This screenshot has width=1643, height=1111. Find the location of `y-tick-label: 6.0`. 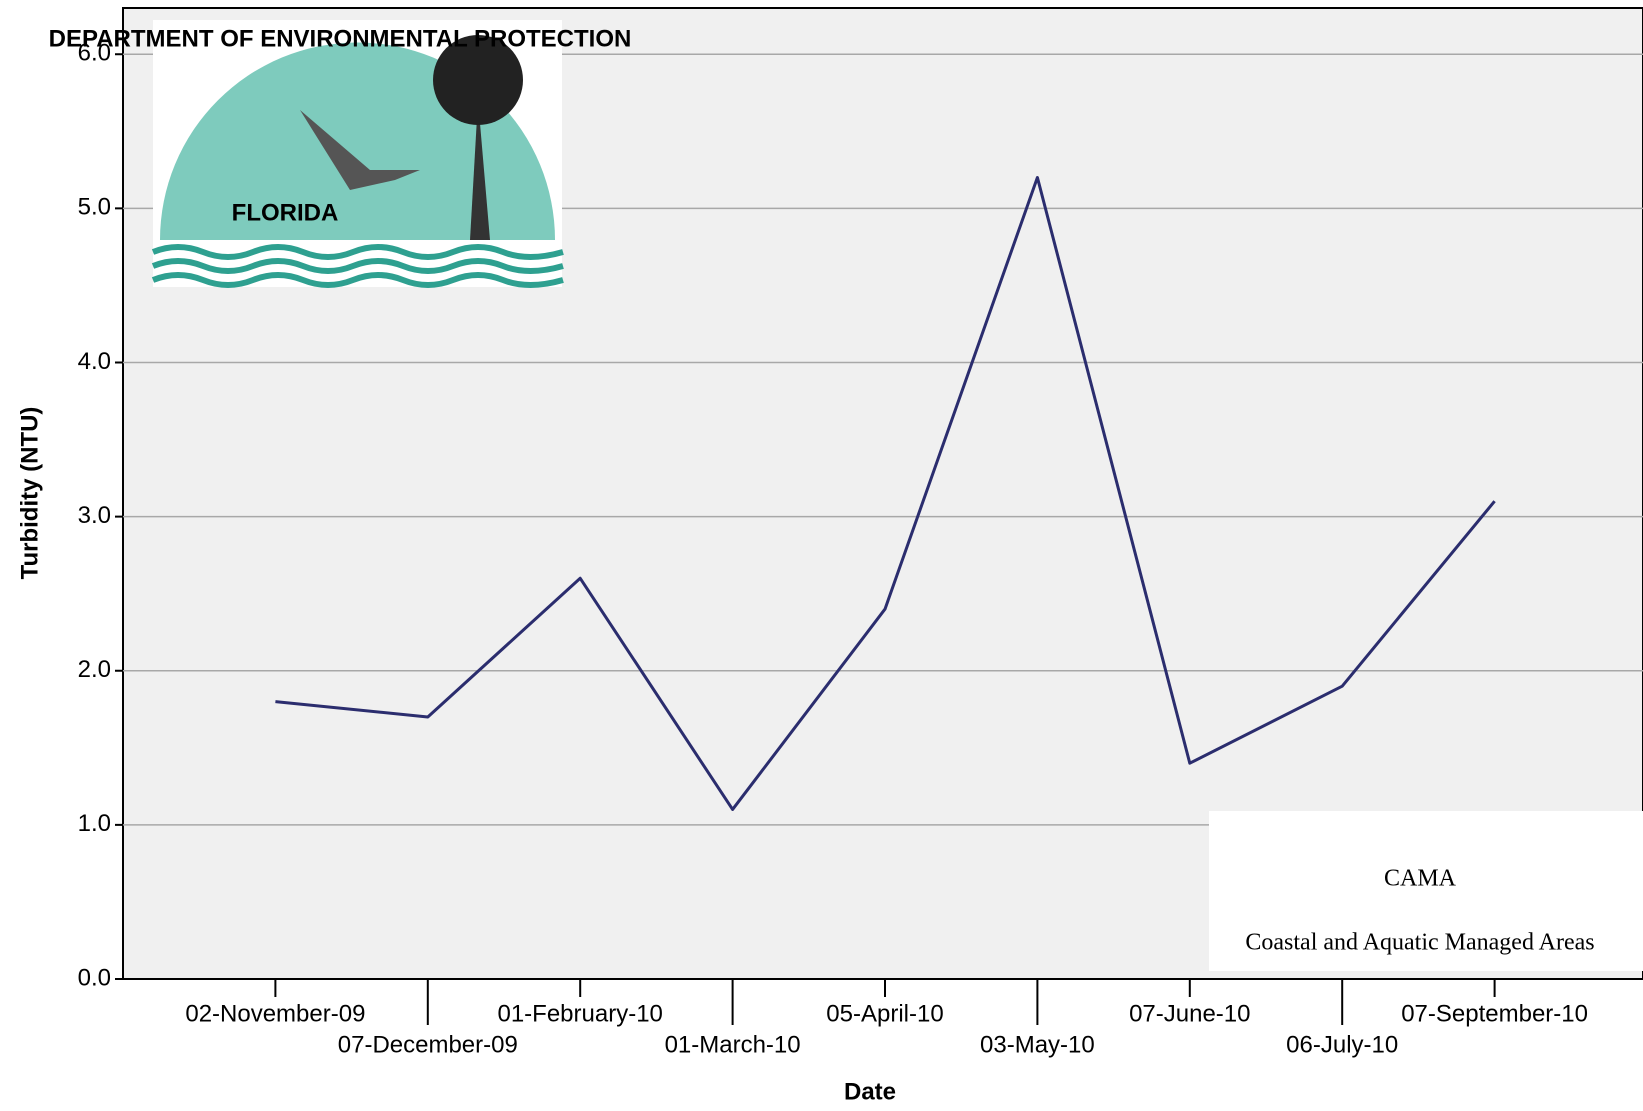

y-tick-label: 6.0 is located at coordinates (94, 53).